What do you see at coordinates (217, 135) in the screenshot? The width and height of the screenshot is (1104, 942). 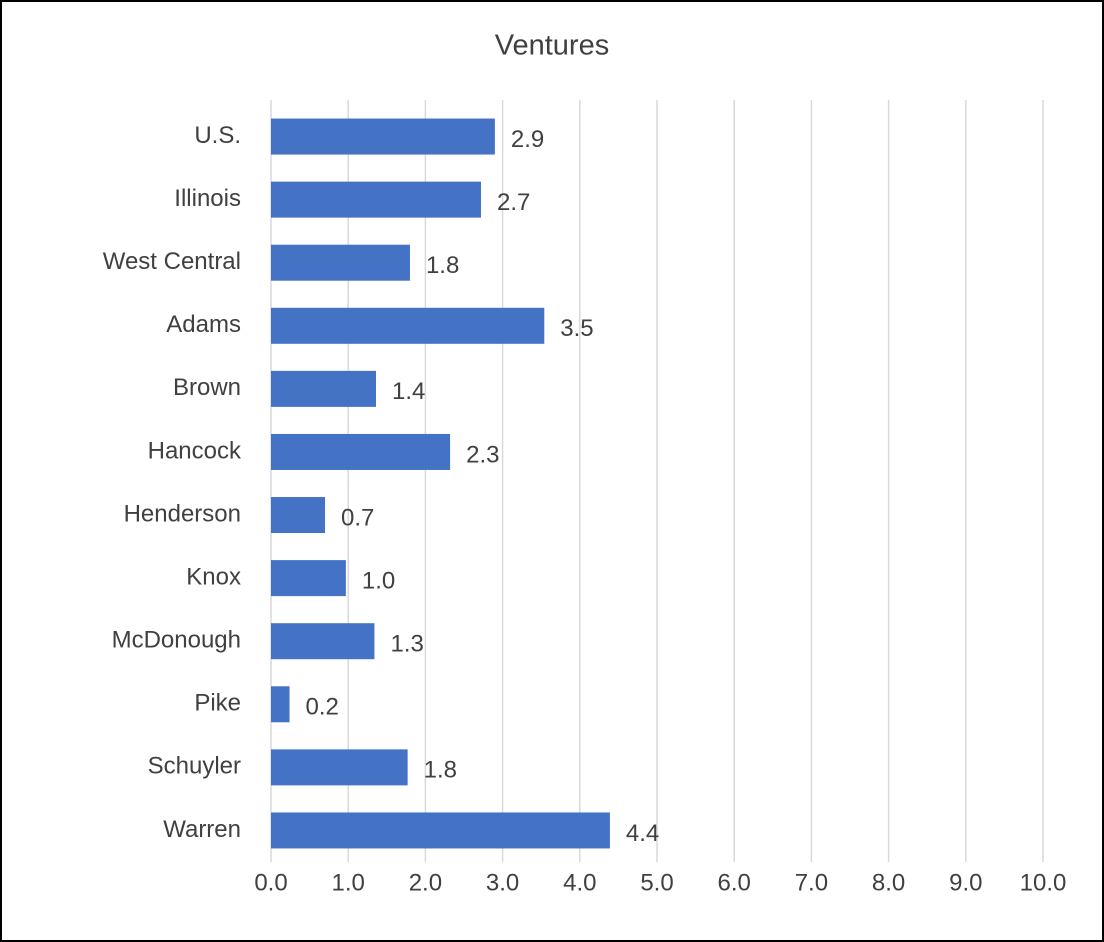 I see `y-tick-label: U.S.` at bounding box center [217, 135].